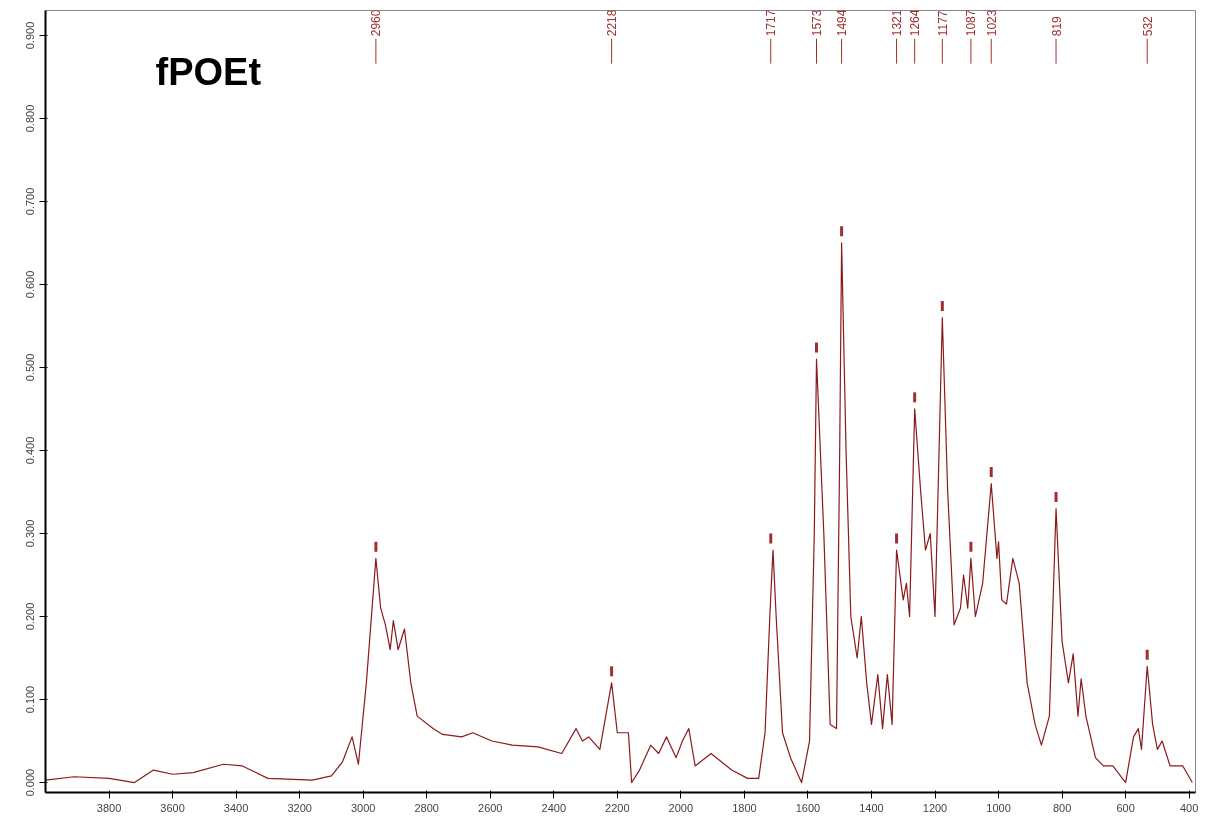 This screenshot has width=1208, height=829. What do you see at coordinates (30, 699) in the screenshot?
I see `y-tick-label: 0.100` at bounding box center [30, 699].